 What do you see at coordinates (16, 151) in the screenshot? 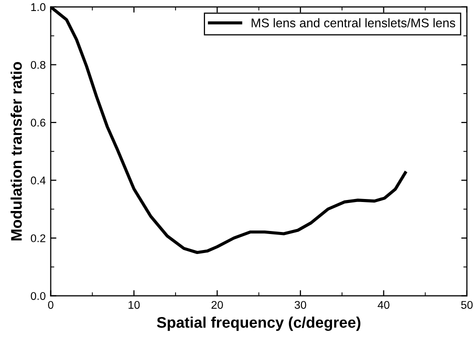
I see `y-axis-title: Modulation transfer ratio` at bounding box center [16, 151].